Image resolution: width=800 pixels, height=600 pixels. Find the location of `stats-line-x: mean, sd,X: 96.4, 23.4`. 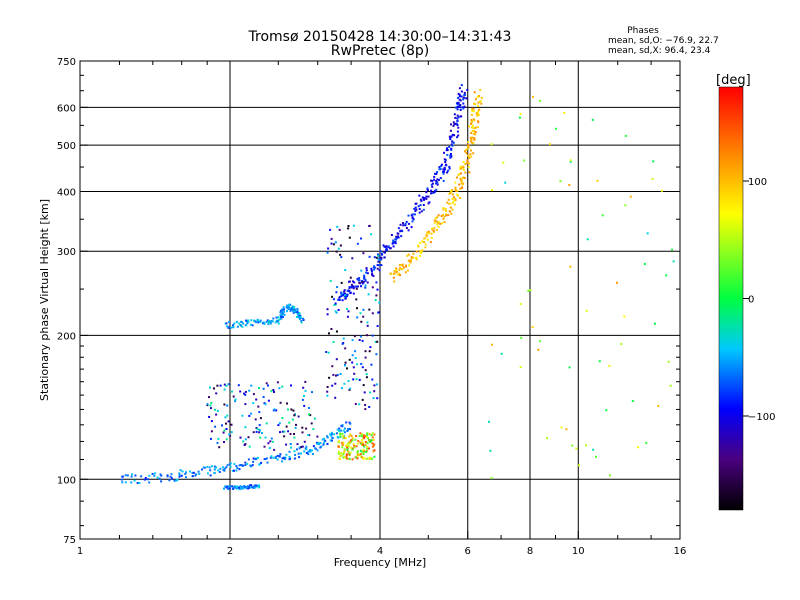

stats-line-x: mean, sd,X: 96.4, 23.4 is located at coordinates (659, 51).